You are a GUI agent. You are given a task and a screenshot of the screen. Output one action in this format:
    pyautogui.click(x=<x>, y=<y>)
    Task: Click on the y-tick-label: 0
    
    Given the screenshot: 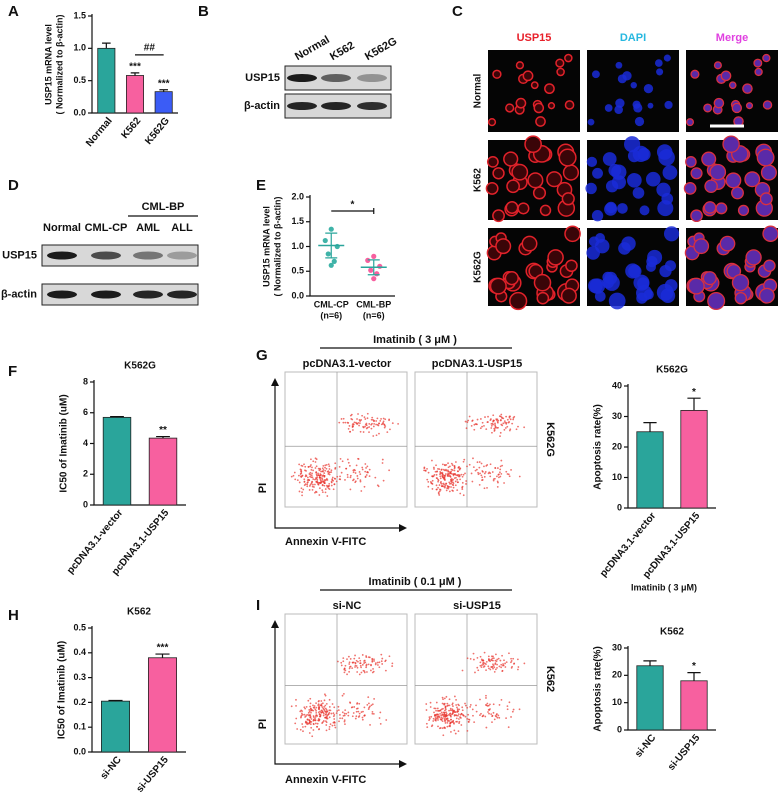 What is the action you would take?
    pyautogui.click(x=619, y=729)
    